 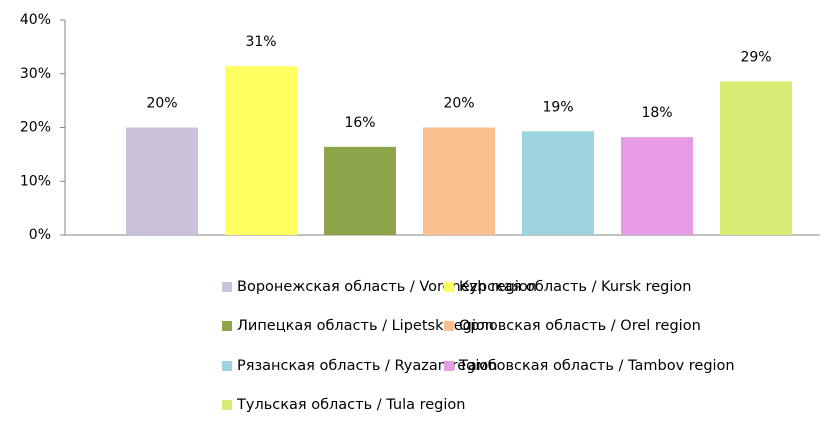 What do you see at coordinates (260, 42) in the screenshot?
I see `data-label: 31%` at bounding box center [260, 42].